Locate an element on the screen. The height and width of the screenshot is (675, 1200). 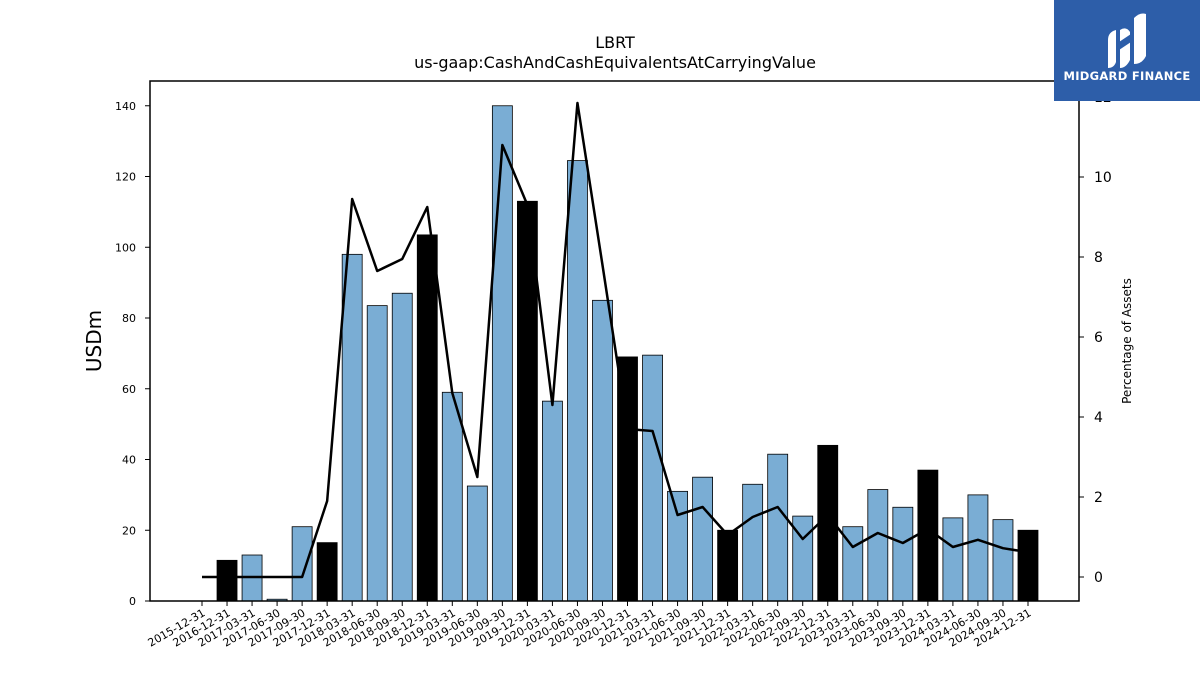
y-tick-label-0: 0 is located at coordinates (132, 601).